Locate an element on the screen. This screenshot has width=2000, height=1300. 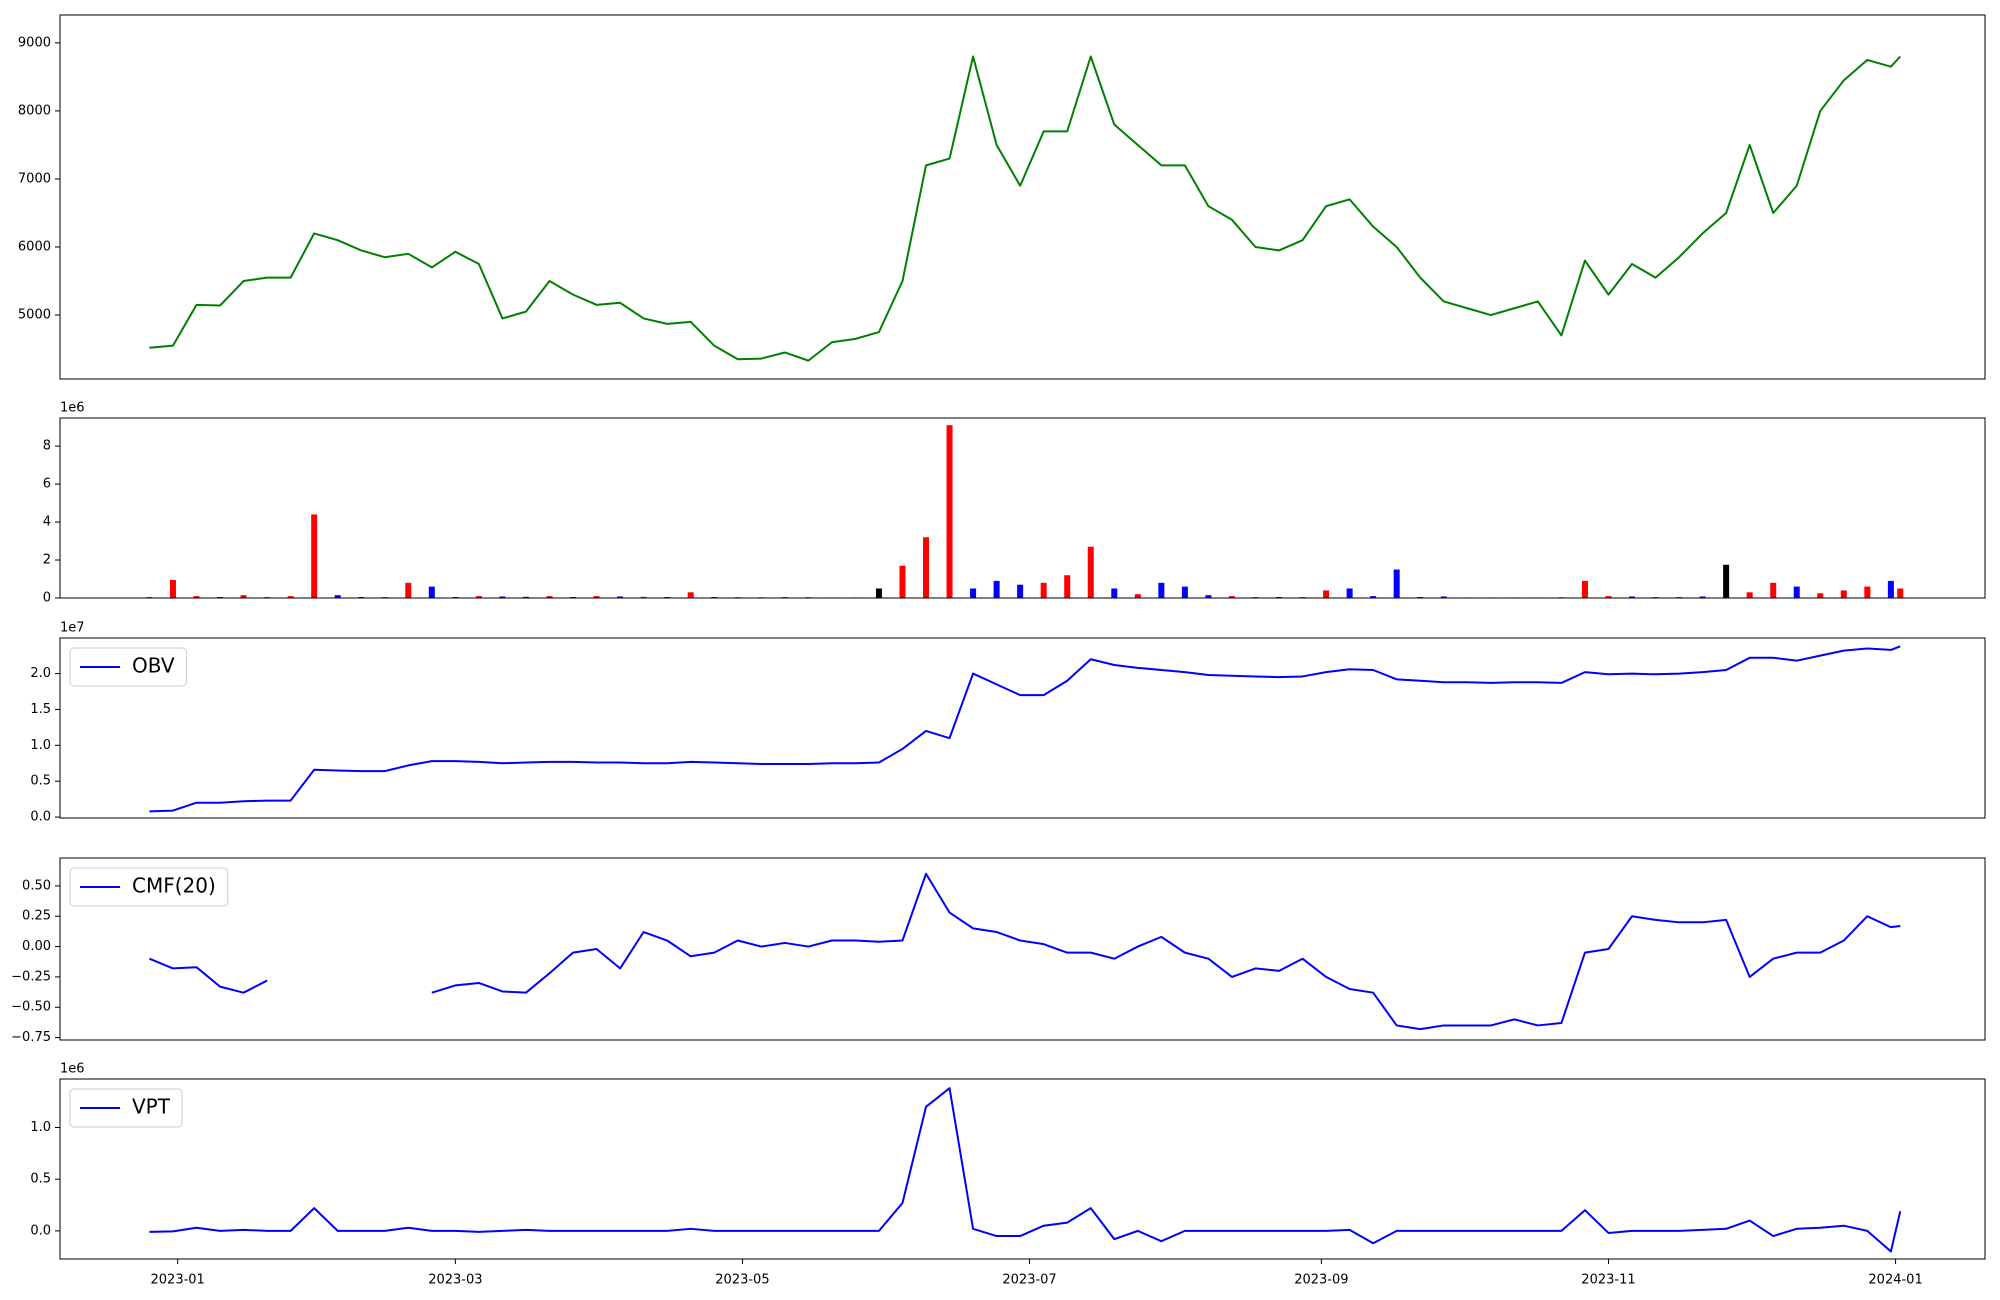
x-tick-label: 2023-05 is located at coordinates (742, 1280).